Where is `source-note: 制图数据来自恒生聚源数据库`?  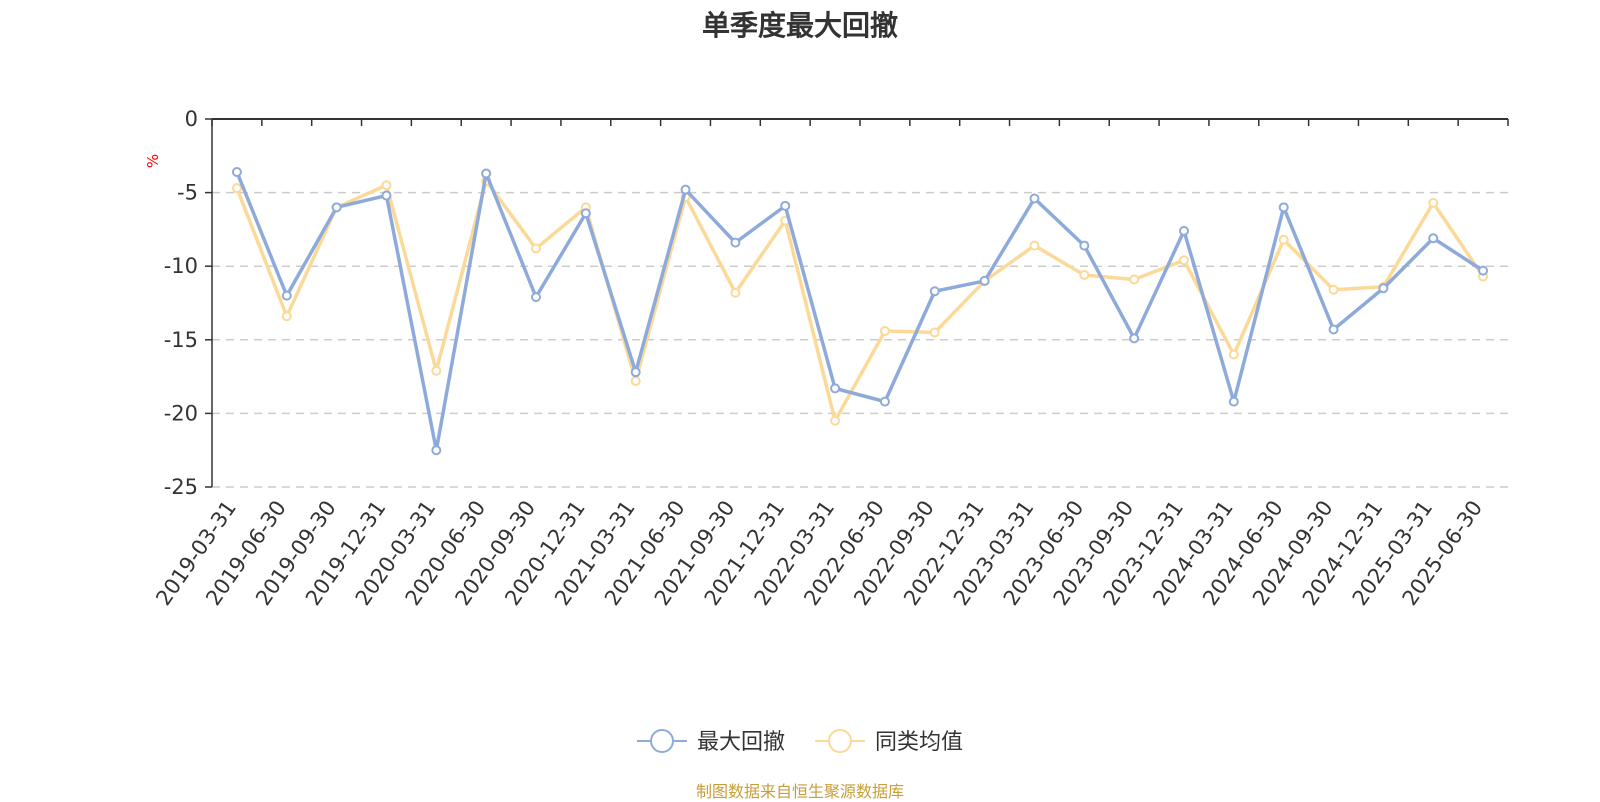 source-note: 制图数据来自恒生聚源数据库 is located at coordinates (799, 791).